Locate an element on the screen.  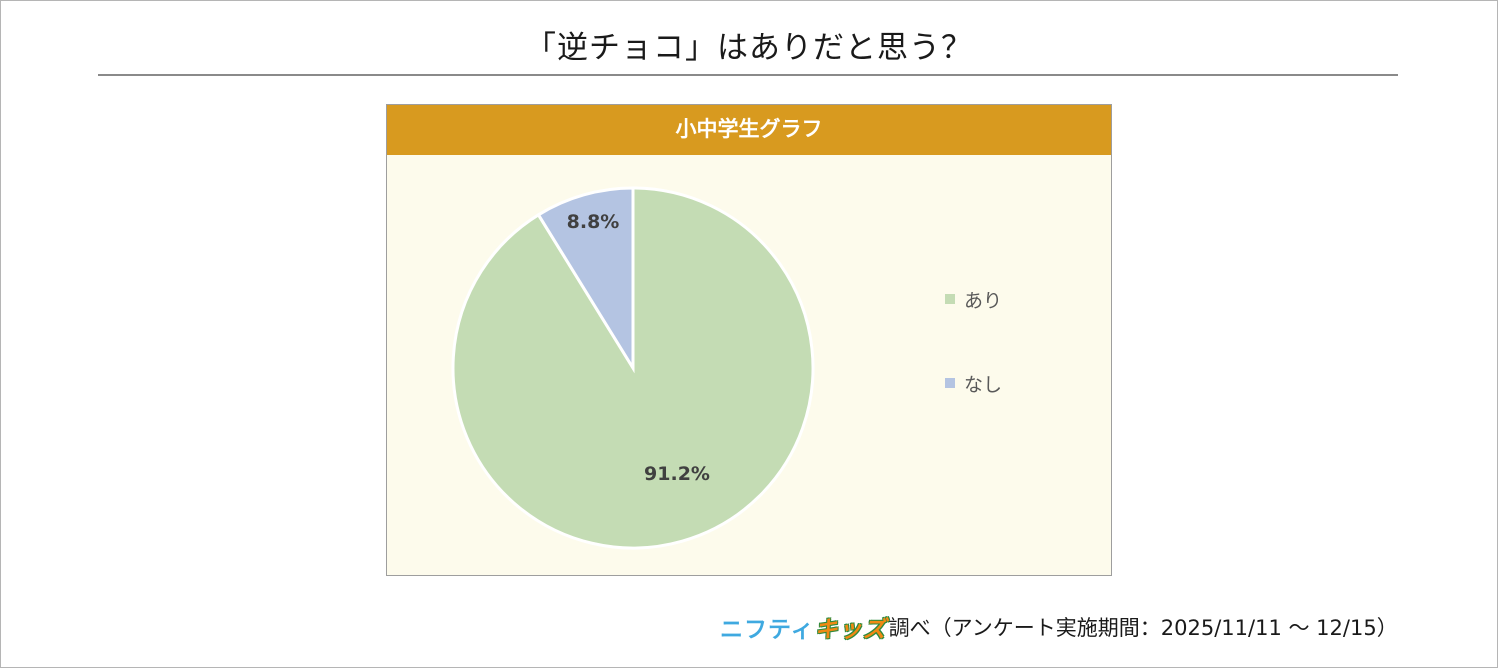
pie-slice-nashi is located at coordinates (585, 280).